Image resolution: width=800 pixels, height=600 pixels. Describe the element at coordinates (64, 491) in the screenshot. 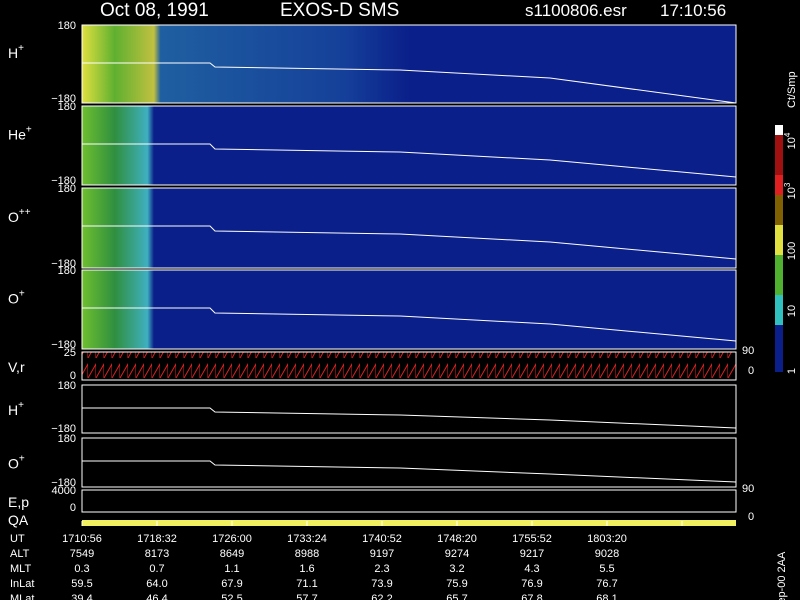

I see `axis-top: 4000` at that location.